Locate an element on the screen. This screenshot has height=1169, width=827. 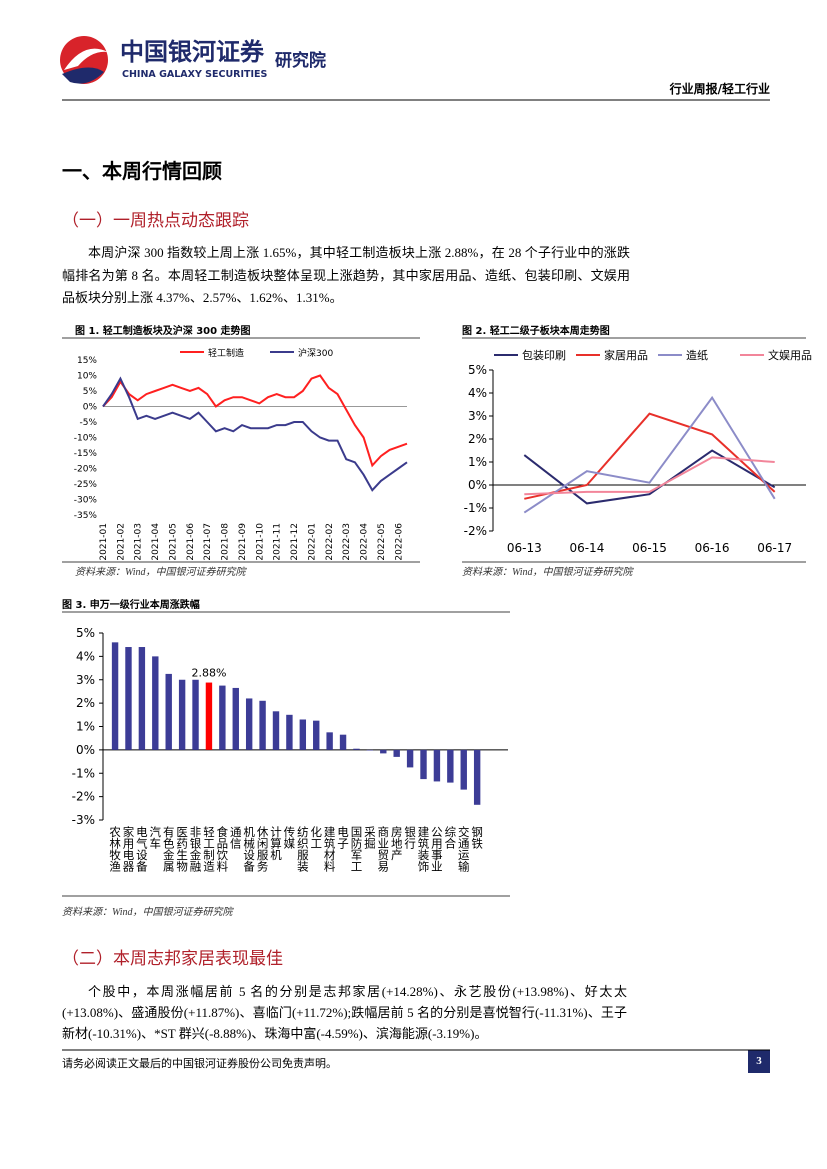
y-tick-label: -2% is located at coordinates (83, 797).